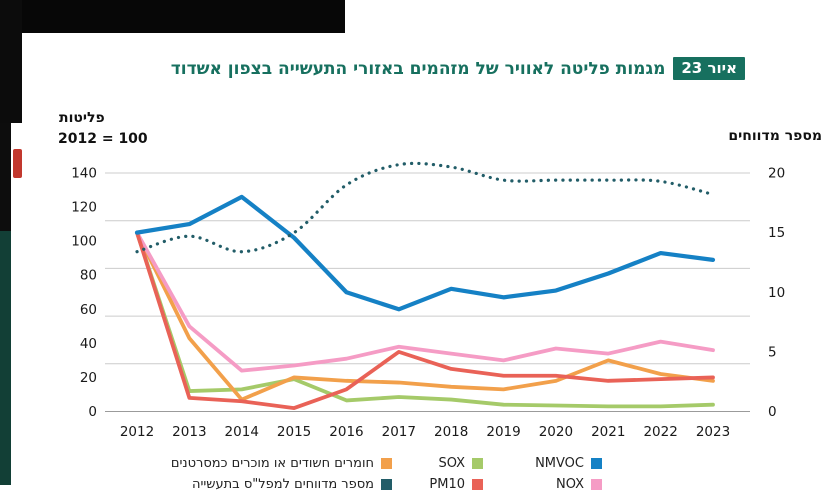  What do you see at coordinates (596, 484) in the screenshot?
I see `nox-swatch-icon` at bounding box center [596, 484].